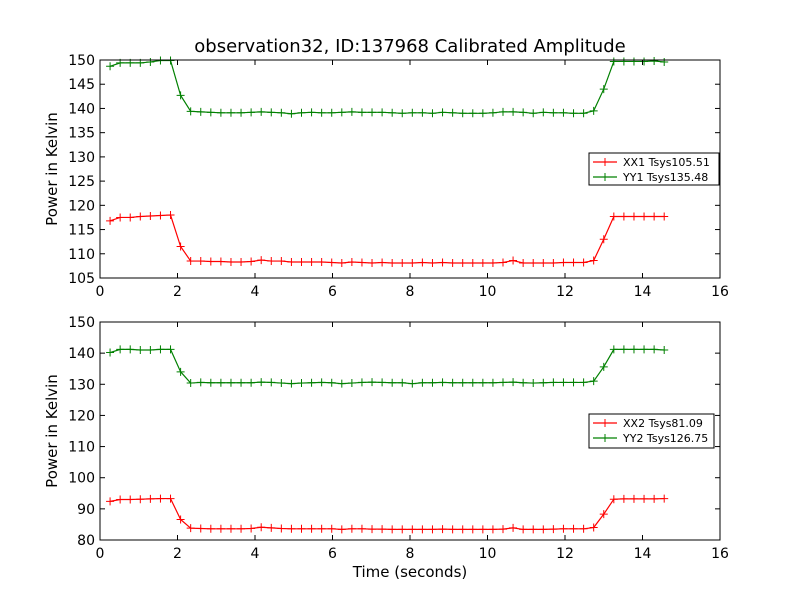  I want to click on series-line-xx1, so click(387, 239).